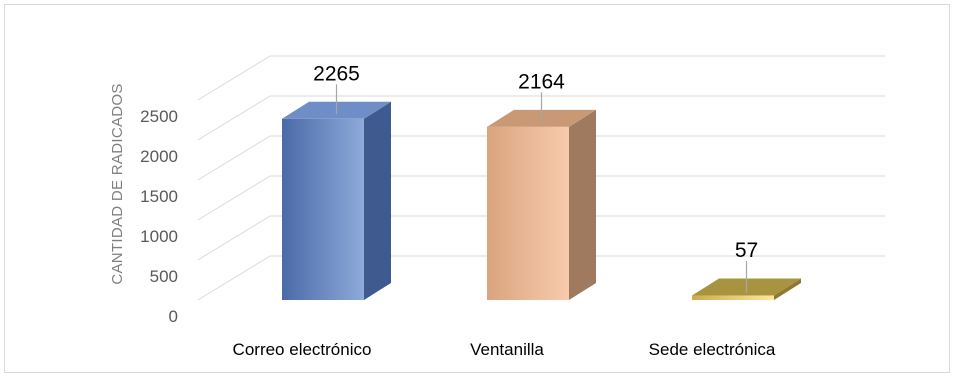 The image size is (954, 377). Describe the element at coordinates (117, 183) in the screenshot. I see `y-axis-title: CANTIDAD DE RADICADOS` at that location.